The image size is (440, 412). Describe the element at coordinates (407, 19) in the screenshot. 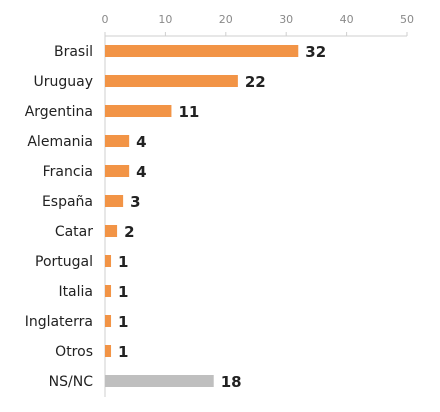

I see `x-tick-label: 50` at that location.